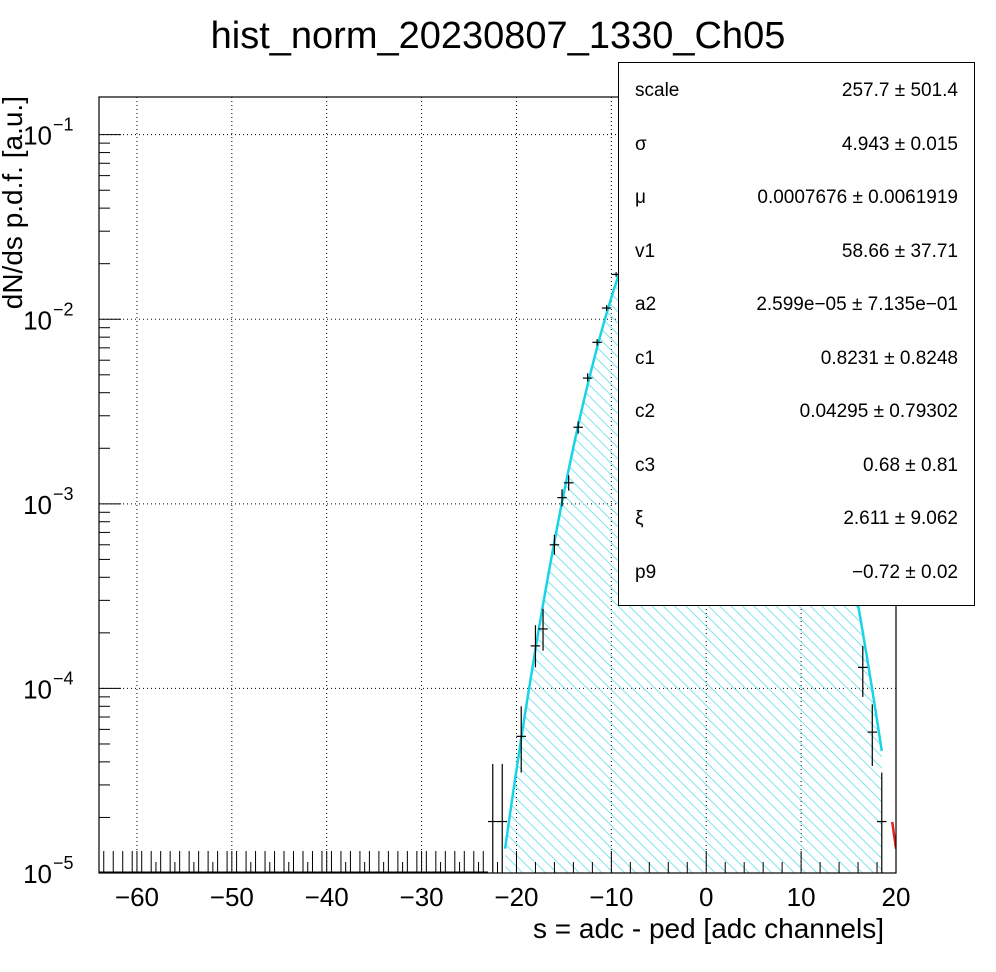 The height and width of the screenshot is (972, 996). Describe the element at coordinates (646, 304) in the screenshot. I see `stat-name: a2` at that location.